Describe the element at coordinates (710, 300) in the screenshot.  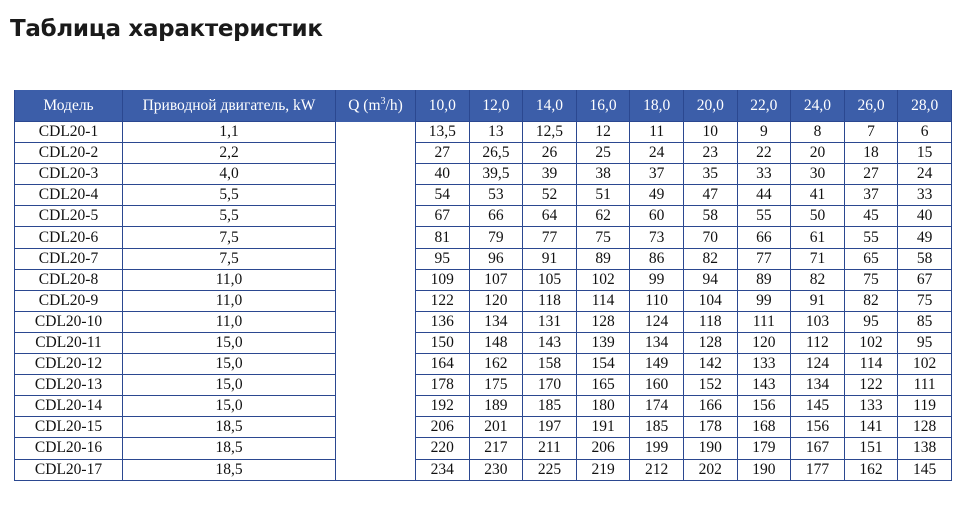
I see `head-value-cell: 104` at that location.